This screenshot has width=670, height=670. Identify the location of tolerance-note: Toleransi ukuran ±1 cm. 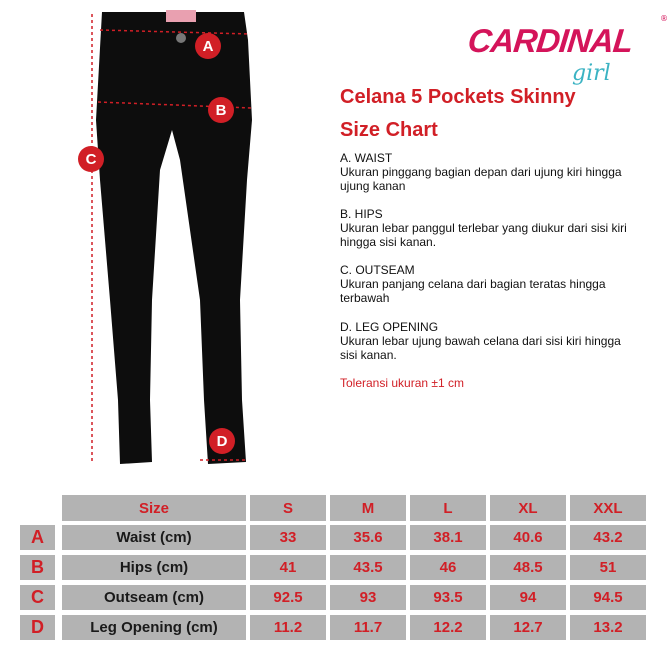
(402, 383).